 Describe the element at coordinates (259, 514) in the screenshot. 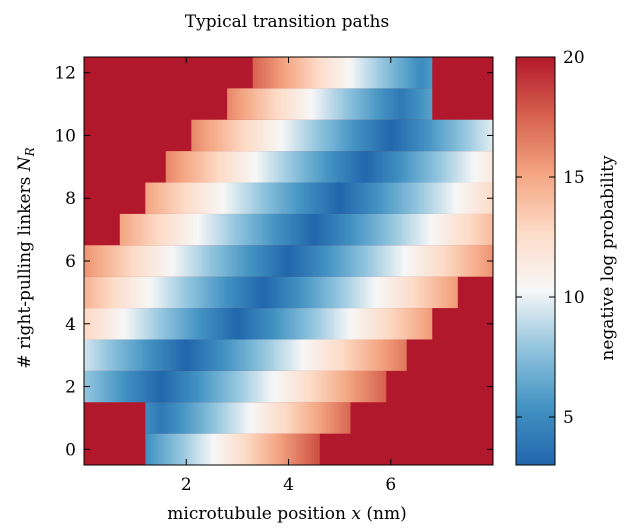

I see `x-axis-label-text: microtubule position` at that location.